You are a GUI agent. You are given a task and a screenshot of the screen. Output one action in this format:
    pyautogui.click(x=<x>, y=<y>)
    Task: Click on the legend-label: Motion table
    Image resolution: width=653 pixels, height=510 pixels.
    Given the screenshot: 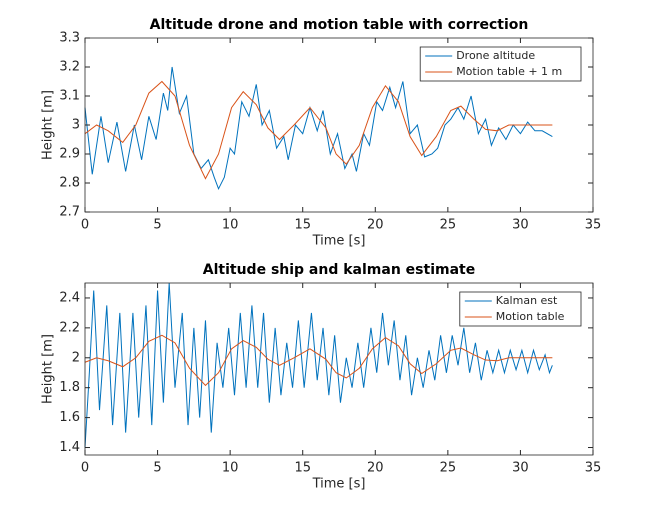 What is the action you would take?
    pyautogui.click(x=530, y=316)
    